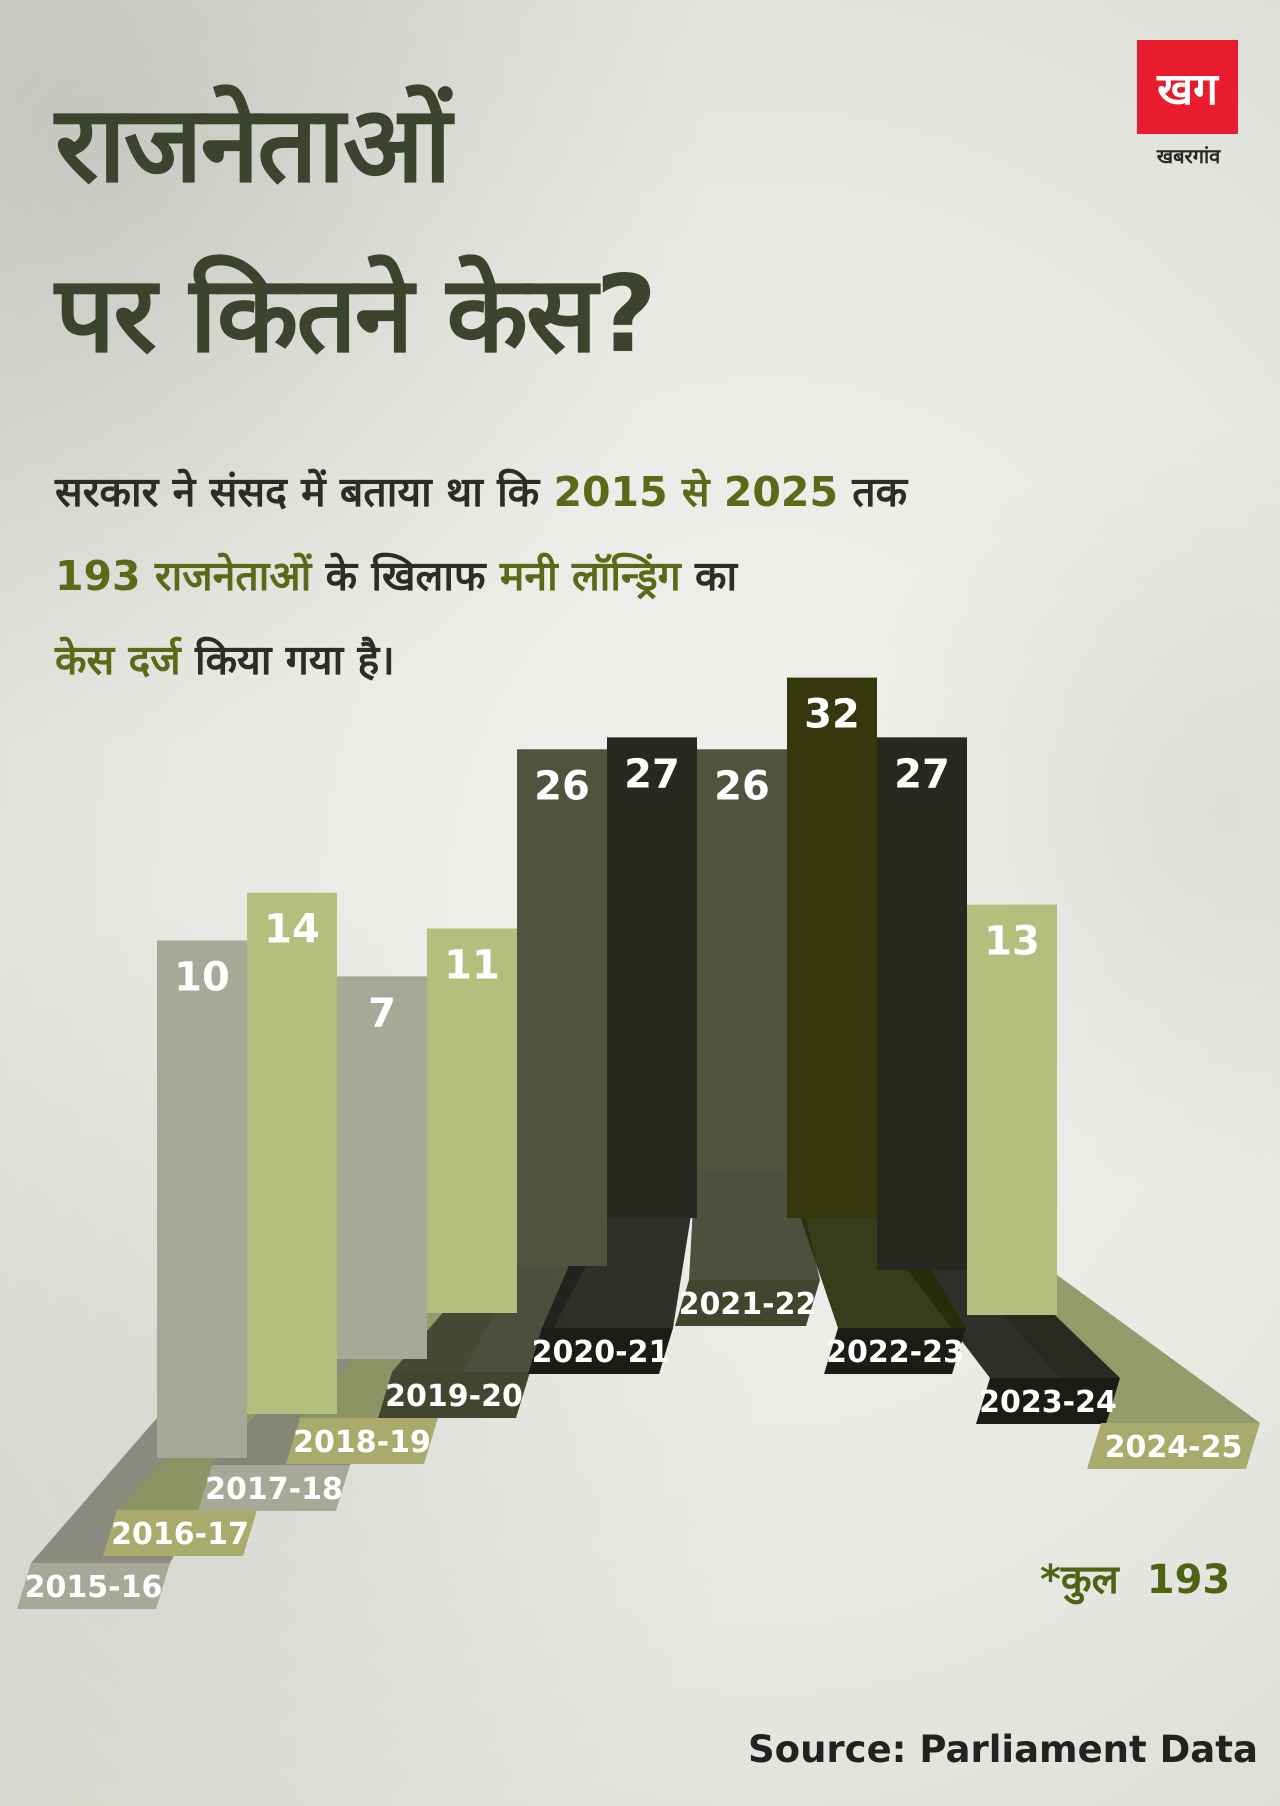 The height and width of the screenshot is (1806, 1280). I want to click on bar-value-label-2016-17: 14, so click(292, 930).